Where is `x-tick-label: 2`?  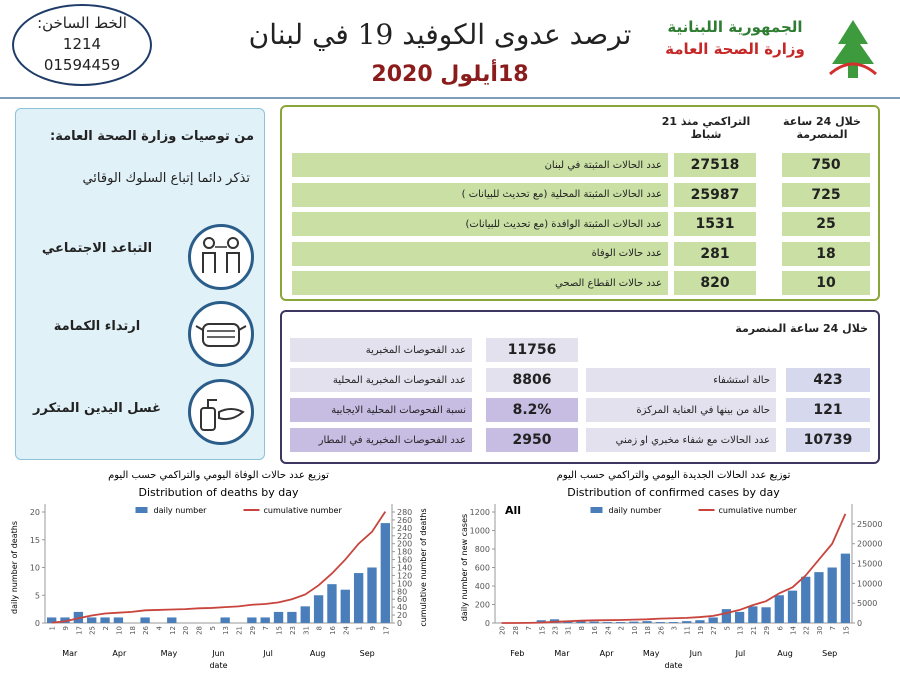
x-tick-label: 2 is located at coordinates (622, 628).